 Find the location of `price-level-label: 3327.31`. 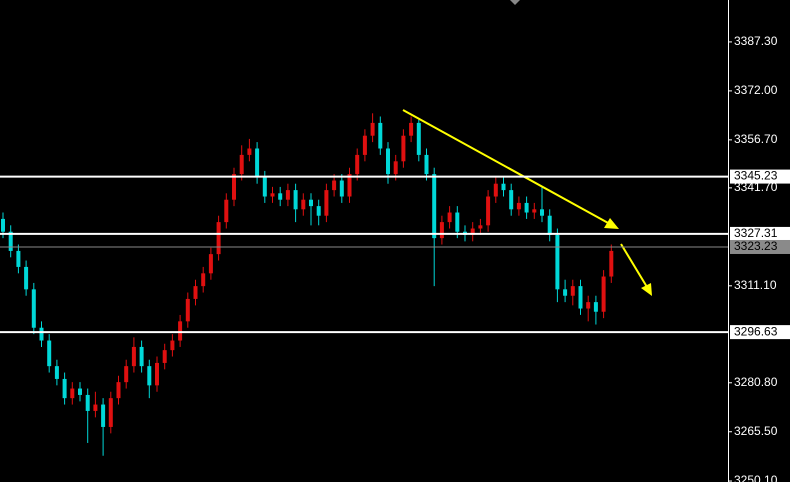

price-level-label: 3327.31 is located at coordinates (756, 233).